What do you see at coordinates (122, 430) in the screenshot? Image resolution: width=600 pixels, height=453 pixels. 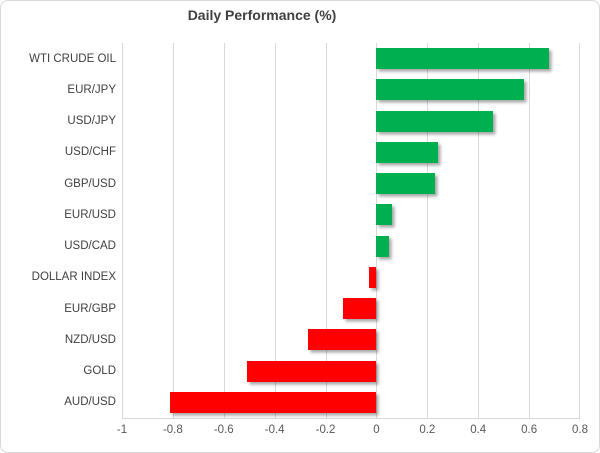 I see `x-tick-label: -1` at bounding box center [122, 430].